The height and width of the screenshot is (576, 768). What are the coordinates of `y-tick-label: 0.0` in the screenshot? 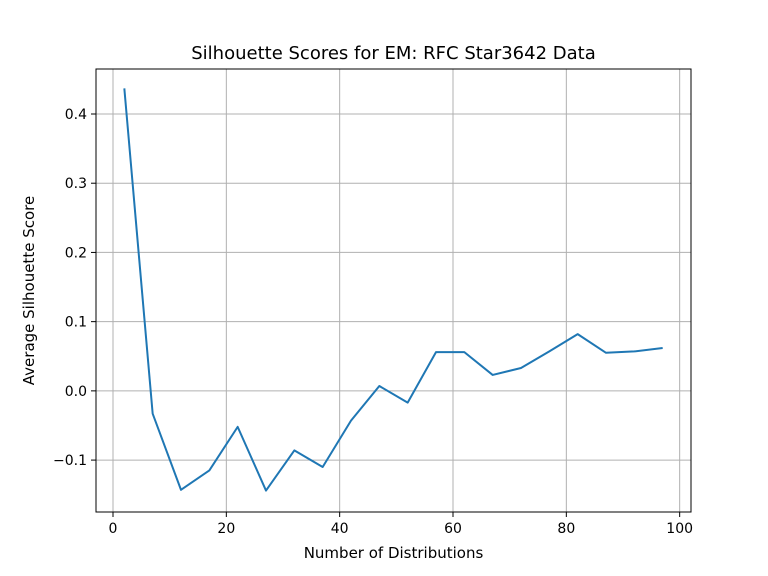 It's located at (76, 392).